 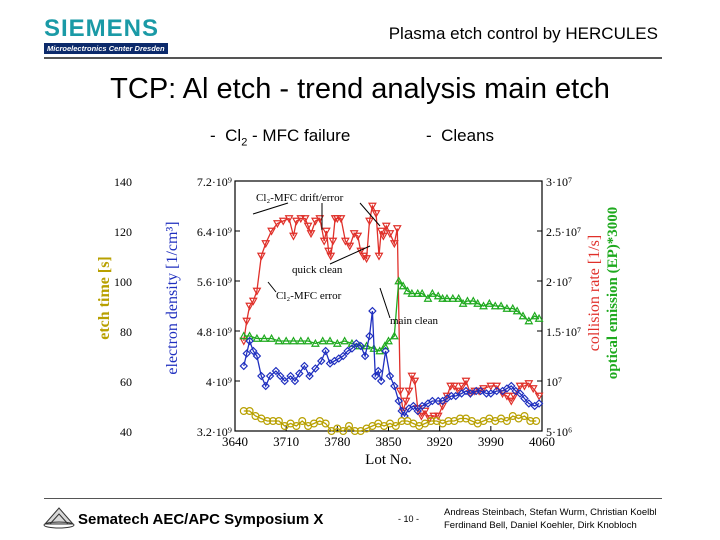 I want to click on header-divider, so click(x=353, y=58).